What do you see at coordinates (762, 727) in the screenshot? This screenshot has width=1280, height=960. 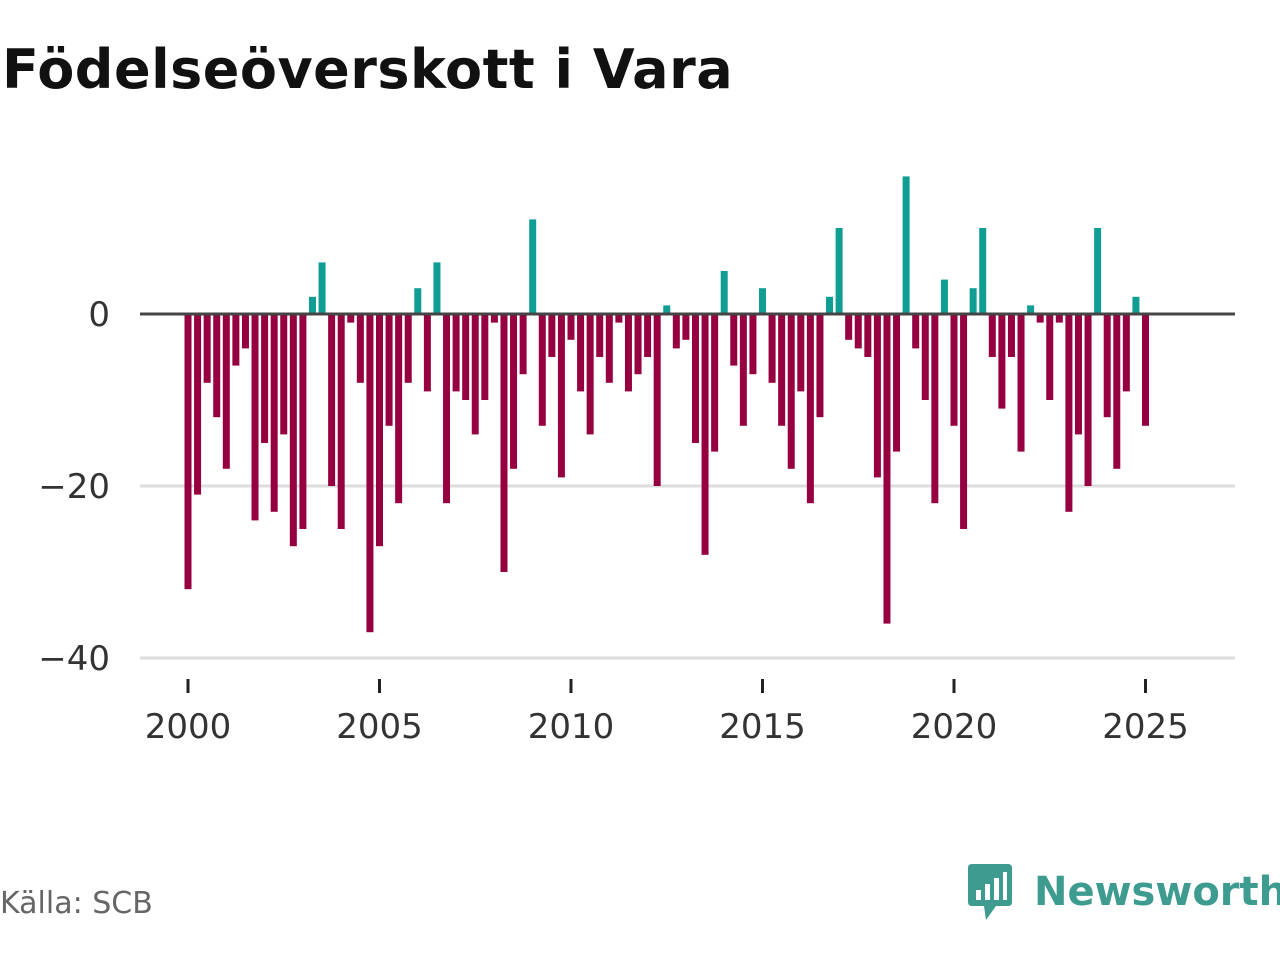 I see `x-tick-label: 2015` at bounding box center [762, 727].